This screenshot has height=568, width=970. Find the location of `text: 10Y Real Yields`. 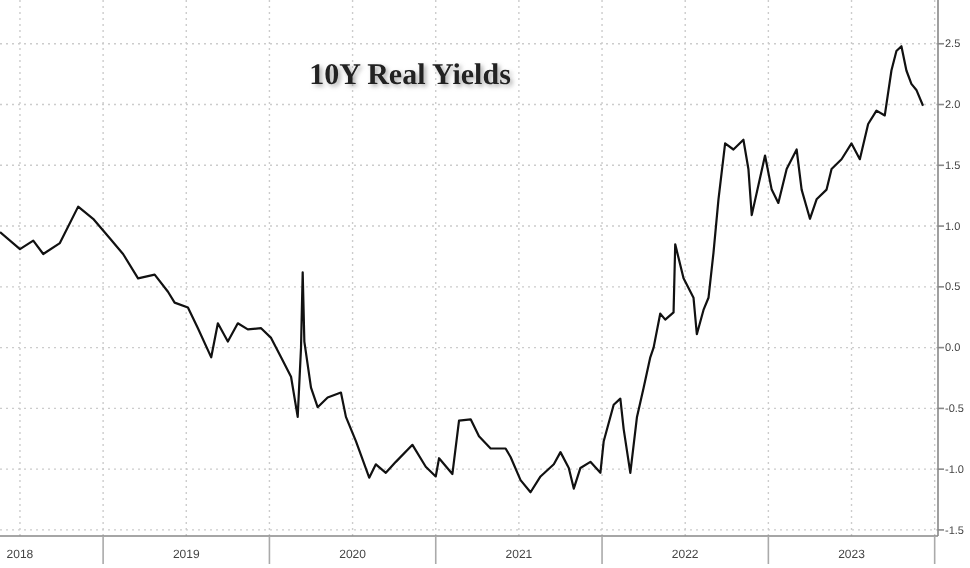

text: 10Y Real Yields is located at coordinates (410, 76).